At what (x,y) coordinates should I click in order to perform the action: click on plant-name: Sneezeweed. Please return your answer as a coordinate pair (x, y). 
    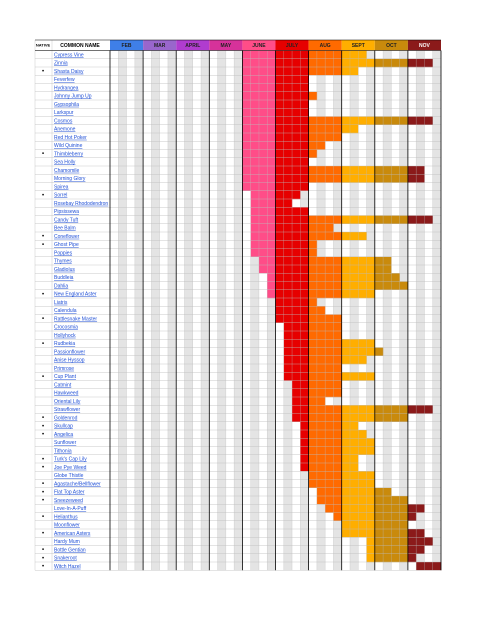
    Looking at the image, I should click on (68, 501).